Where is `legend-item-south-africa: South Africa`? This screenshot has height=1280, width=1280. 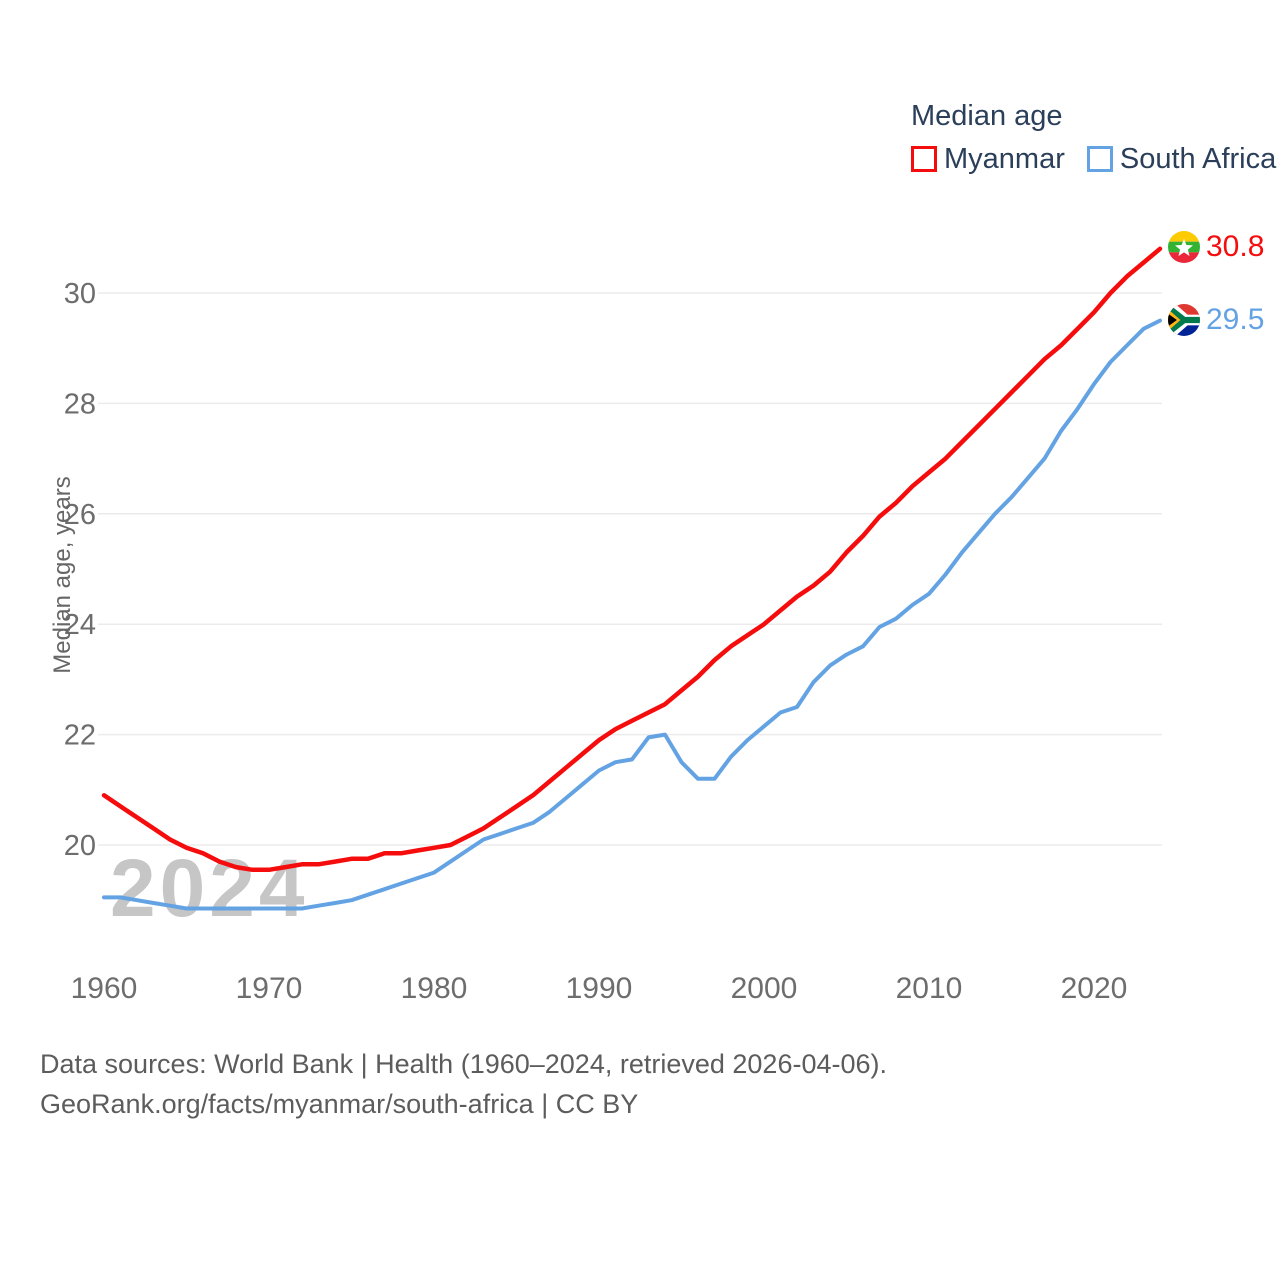 legend-item-south-africa: South Africa is located at coordinates (1181, 159).